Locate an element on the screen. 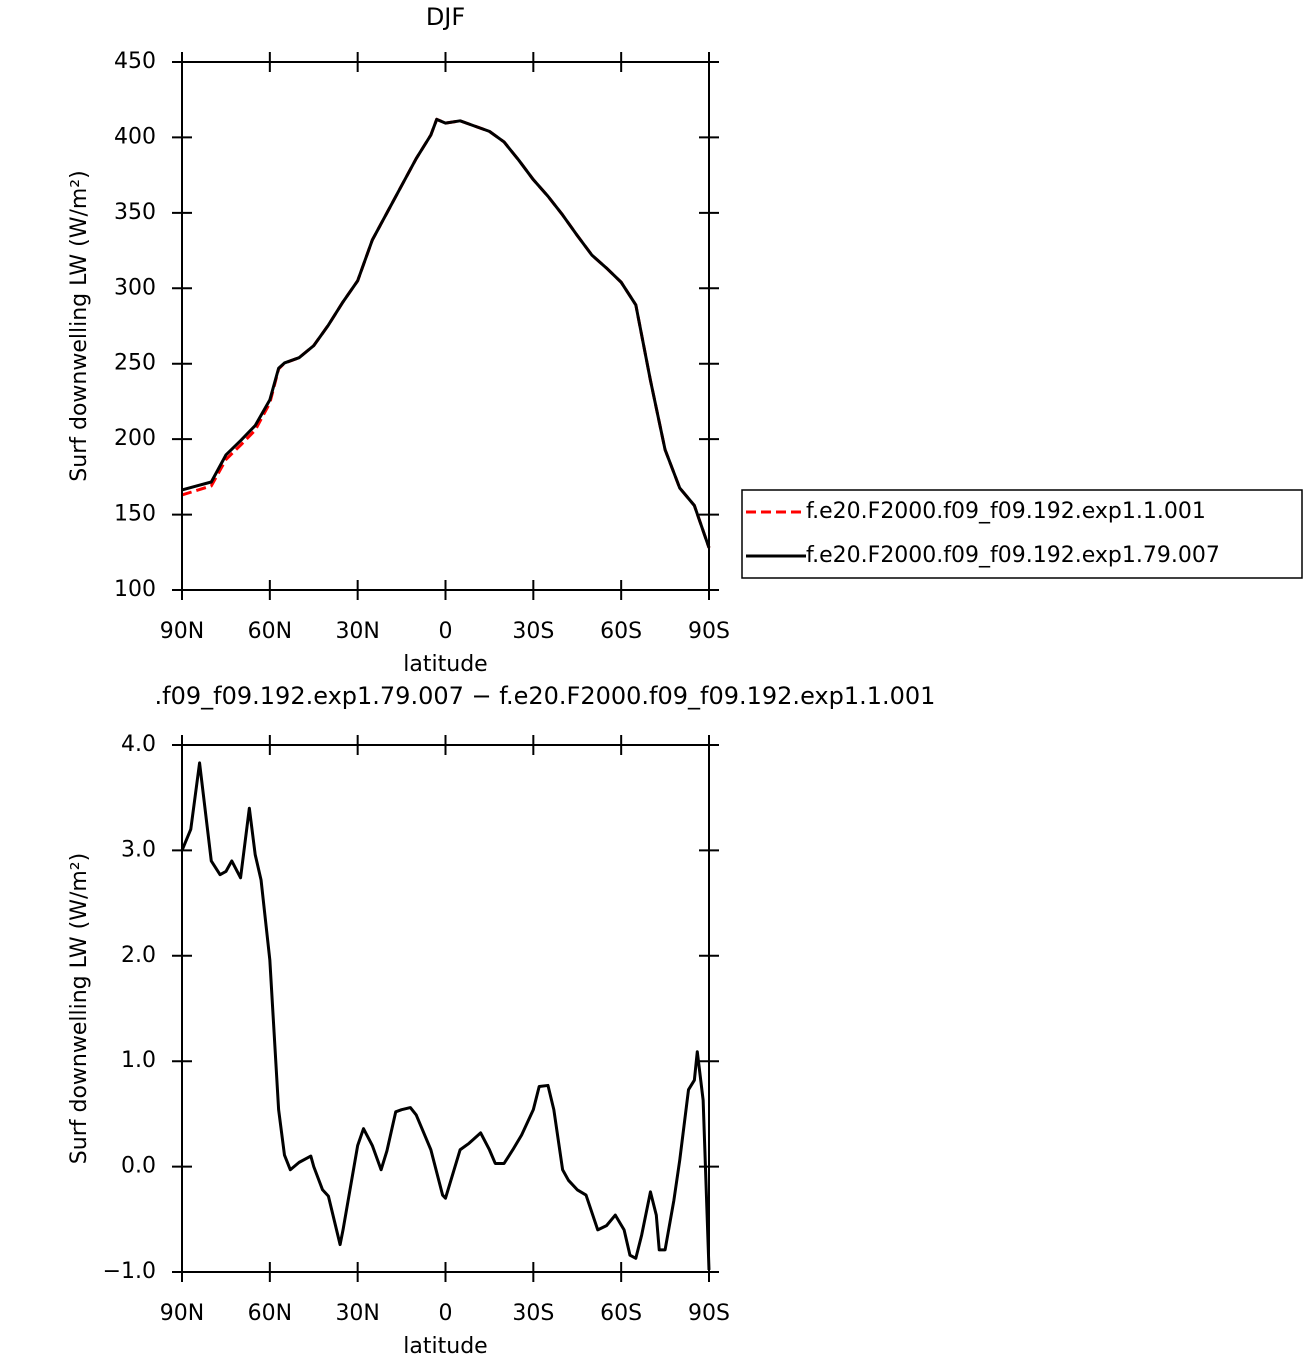 This screenshot has width=1311, height=1363. y-tick-label: 300 is located at coordinates (135, 287).